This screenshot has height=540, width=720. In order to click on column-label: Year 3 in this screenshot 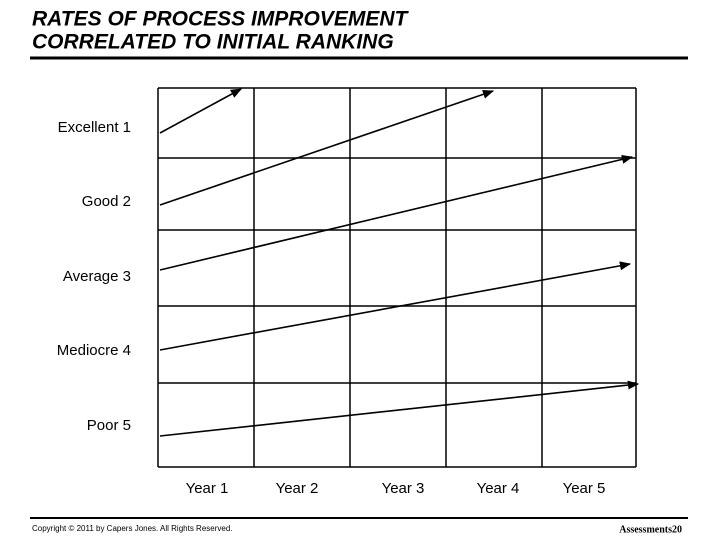, I will do `click(403, 488)`.